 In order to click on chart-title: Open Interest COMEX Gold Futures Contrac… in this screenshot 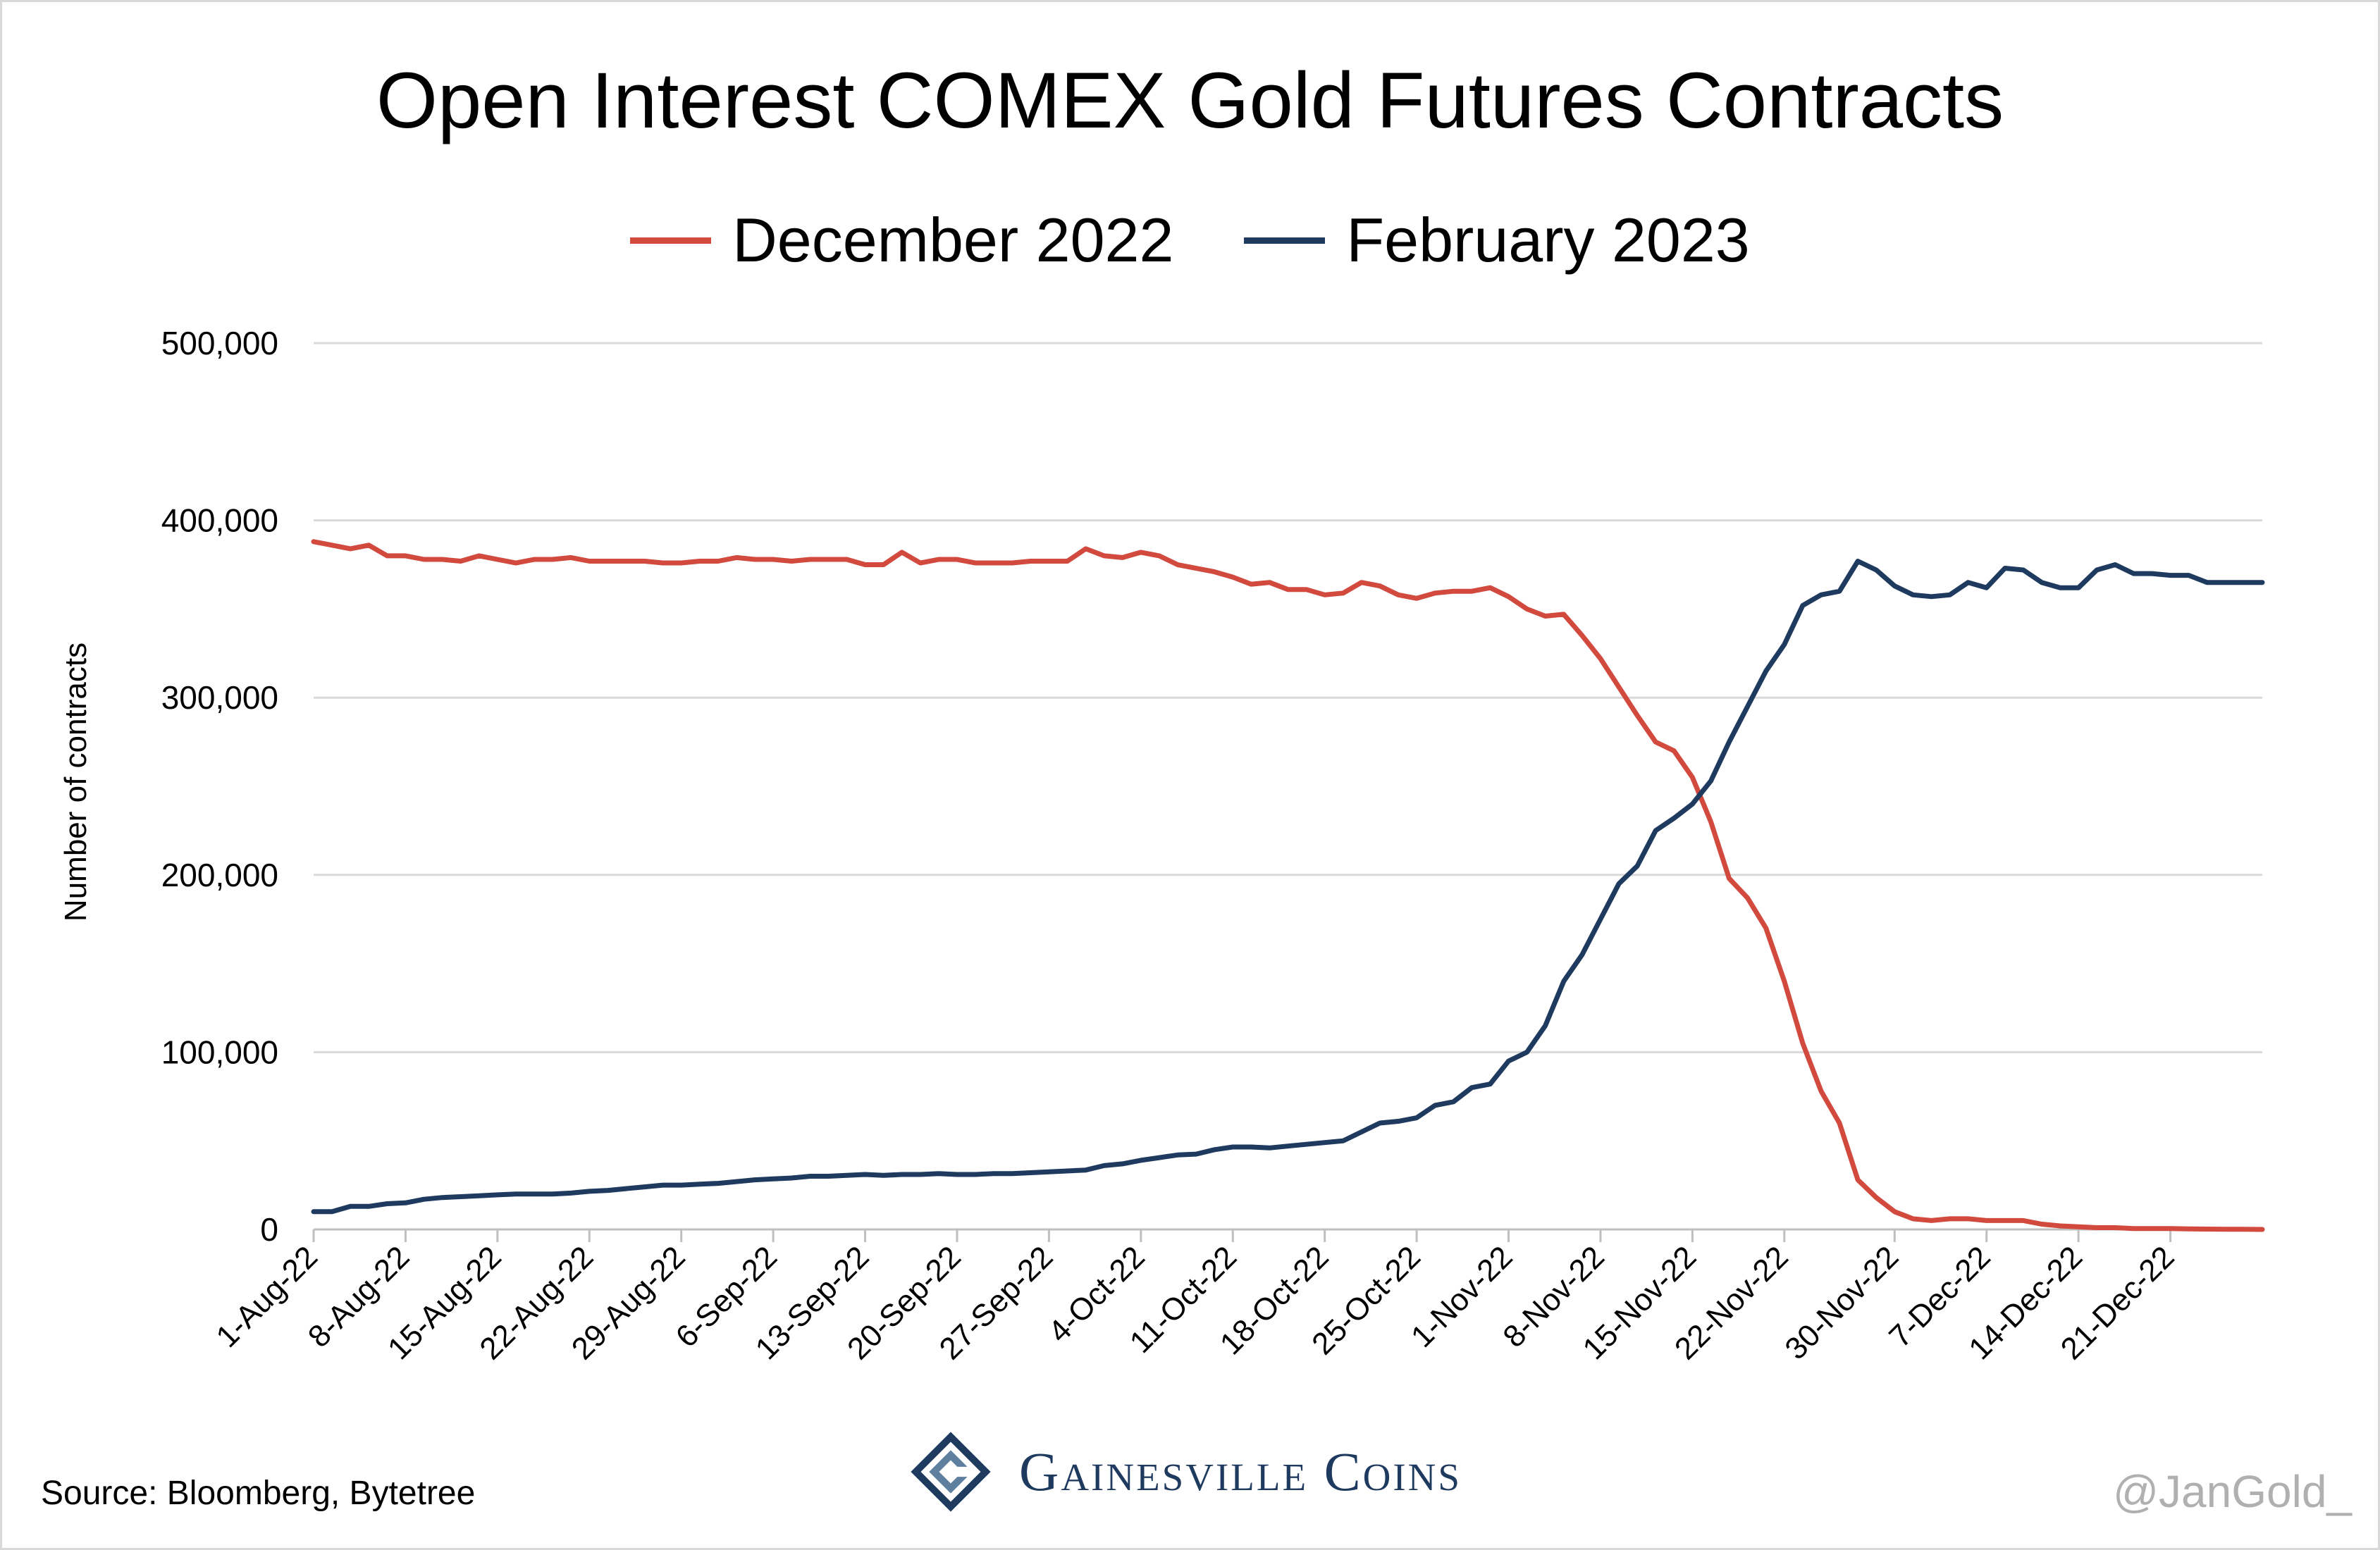, I will do `click(1190, 100)`.